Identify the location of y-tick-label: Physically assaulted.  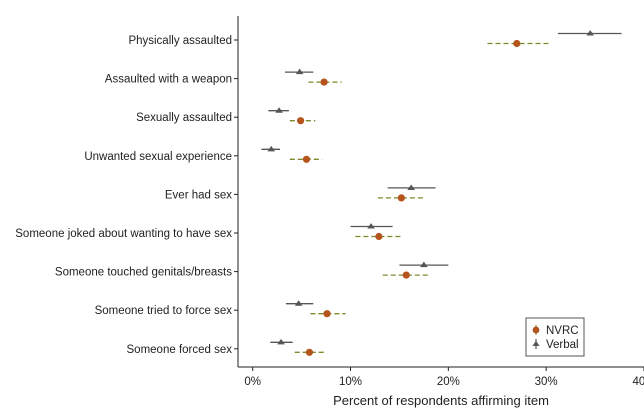
(180, 41).